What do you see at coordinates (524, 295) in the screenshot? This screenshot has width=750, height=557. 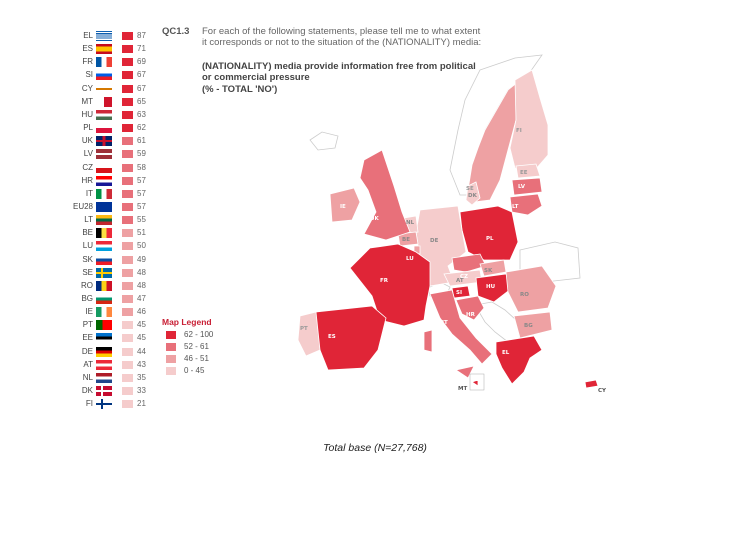 I see `map-label: RO` at bounding box center [524, 295].